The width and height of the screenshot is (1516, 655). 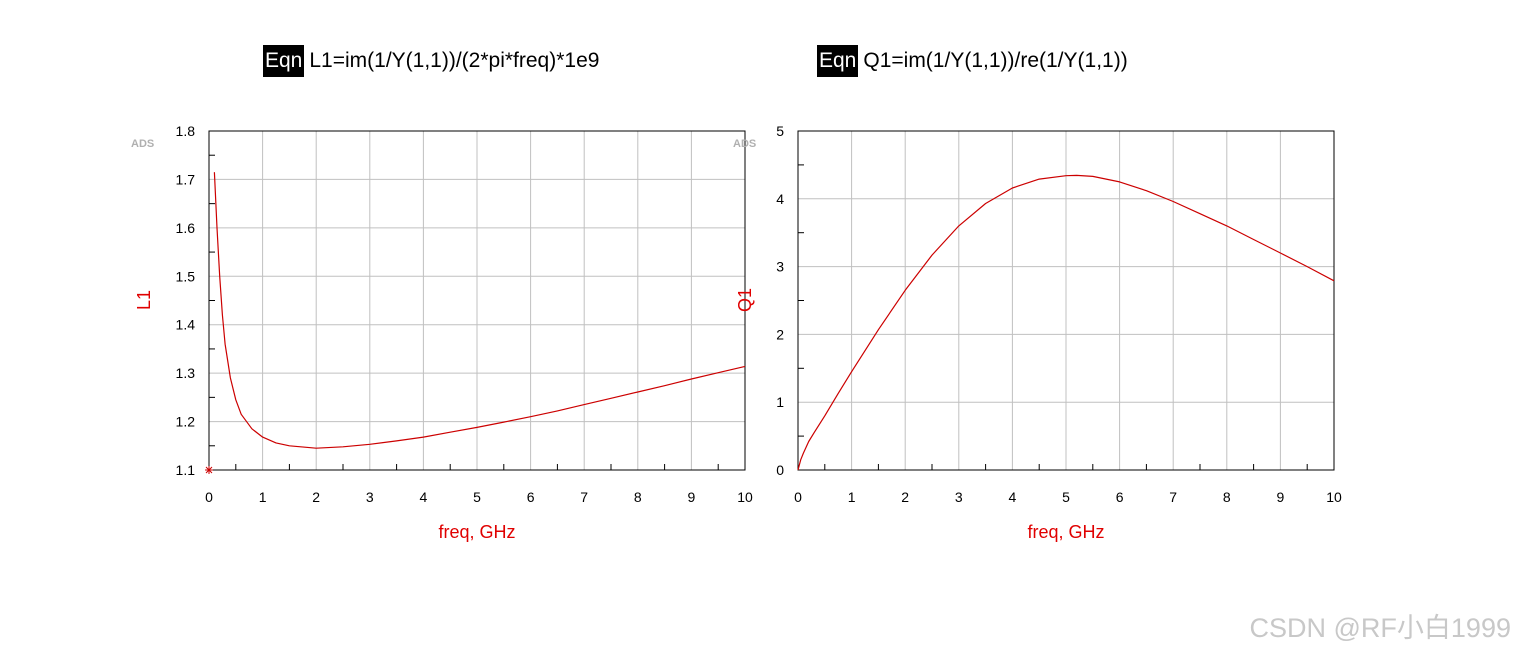 I want to click on y-tick-label: 4, so click(x=780, y=199).